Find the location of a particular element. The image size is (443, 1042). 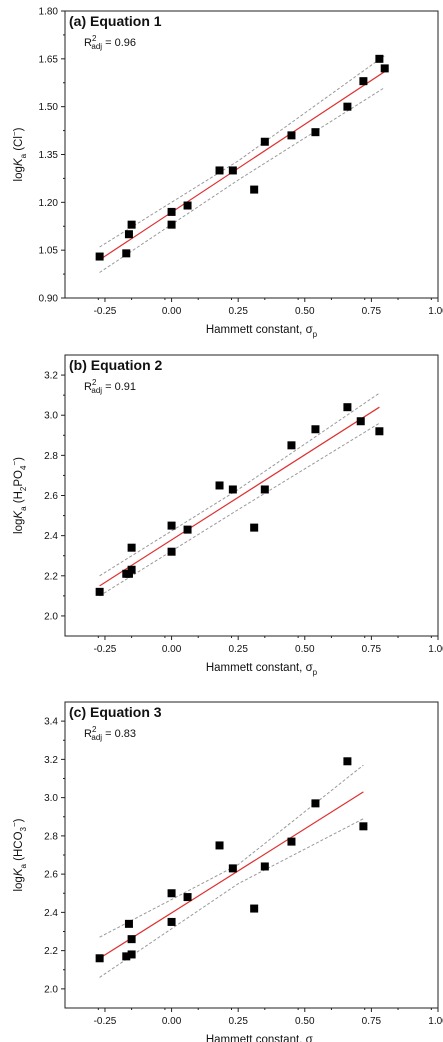

panel-title: (b) Equation 2 is located at coordinates (116, 365).